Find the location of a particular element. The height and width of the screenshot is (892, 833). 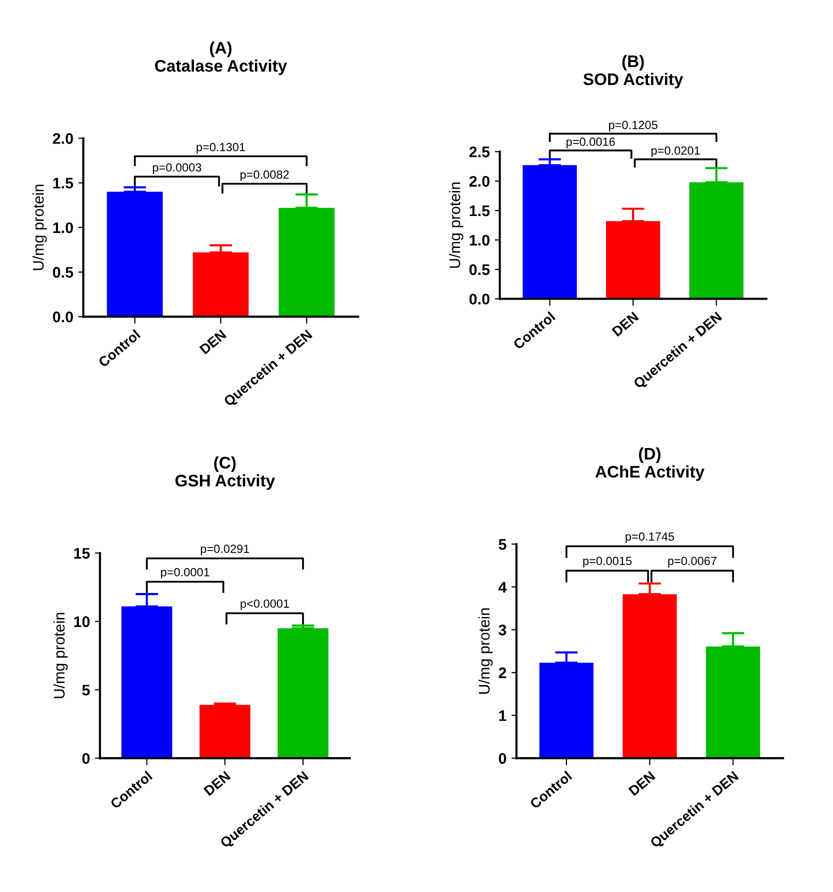

y-tick-label: 4 is located at coordinates (502, 587).